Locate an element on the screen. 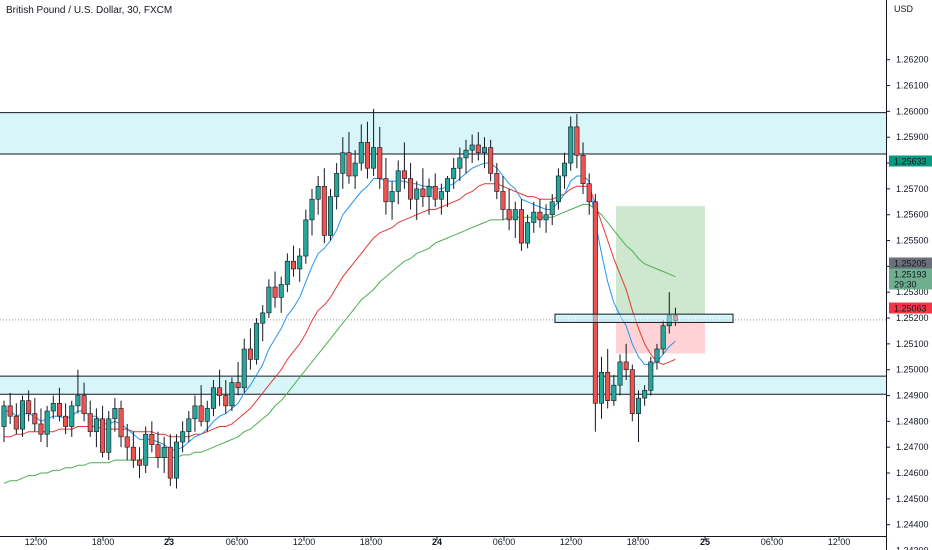 This screenshot has width=932, height=550. stop-loss-zone is located at coordinates (660, 338).